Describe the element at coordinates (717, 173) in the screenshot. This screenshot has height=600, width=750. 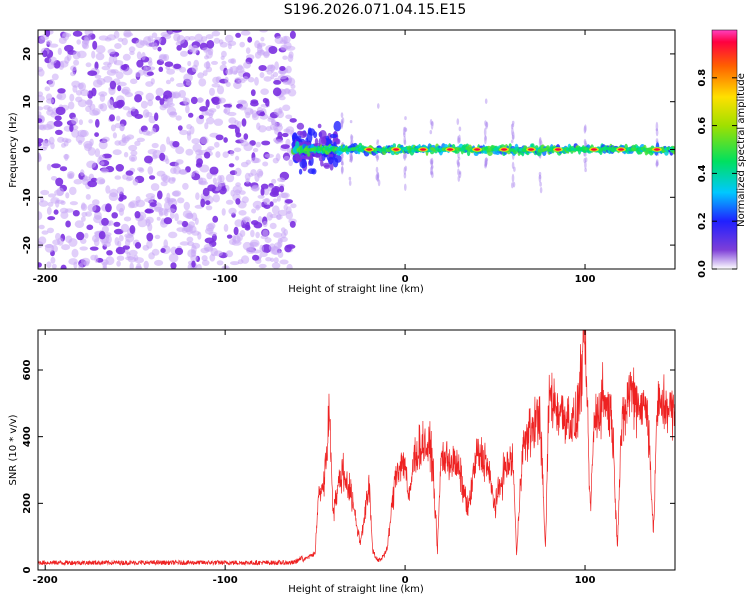
I see `colorbar-ticks: 0.0 0.2 0.4 0.6 0.8` at that location.